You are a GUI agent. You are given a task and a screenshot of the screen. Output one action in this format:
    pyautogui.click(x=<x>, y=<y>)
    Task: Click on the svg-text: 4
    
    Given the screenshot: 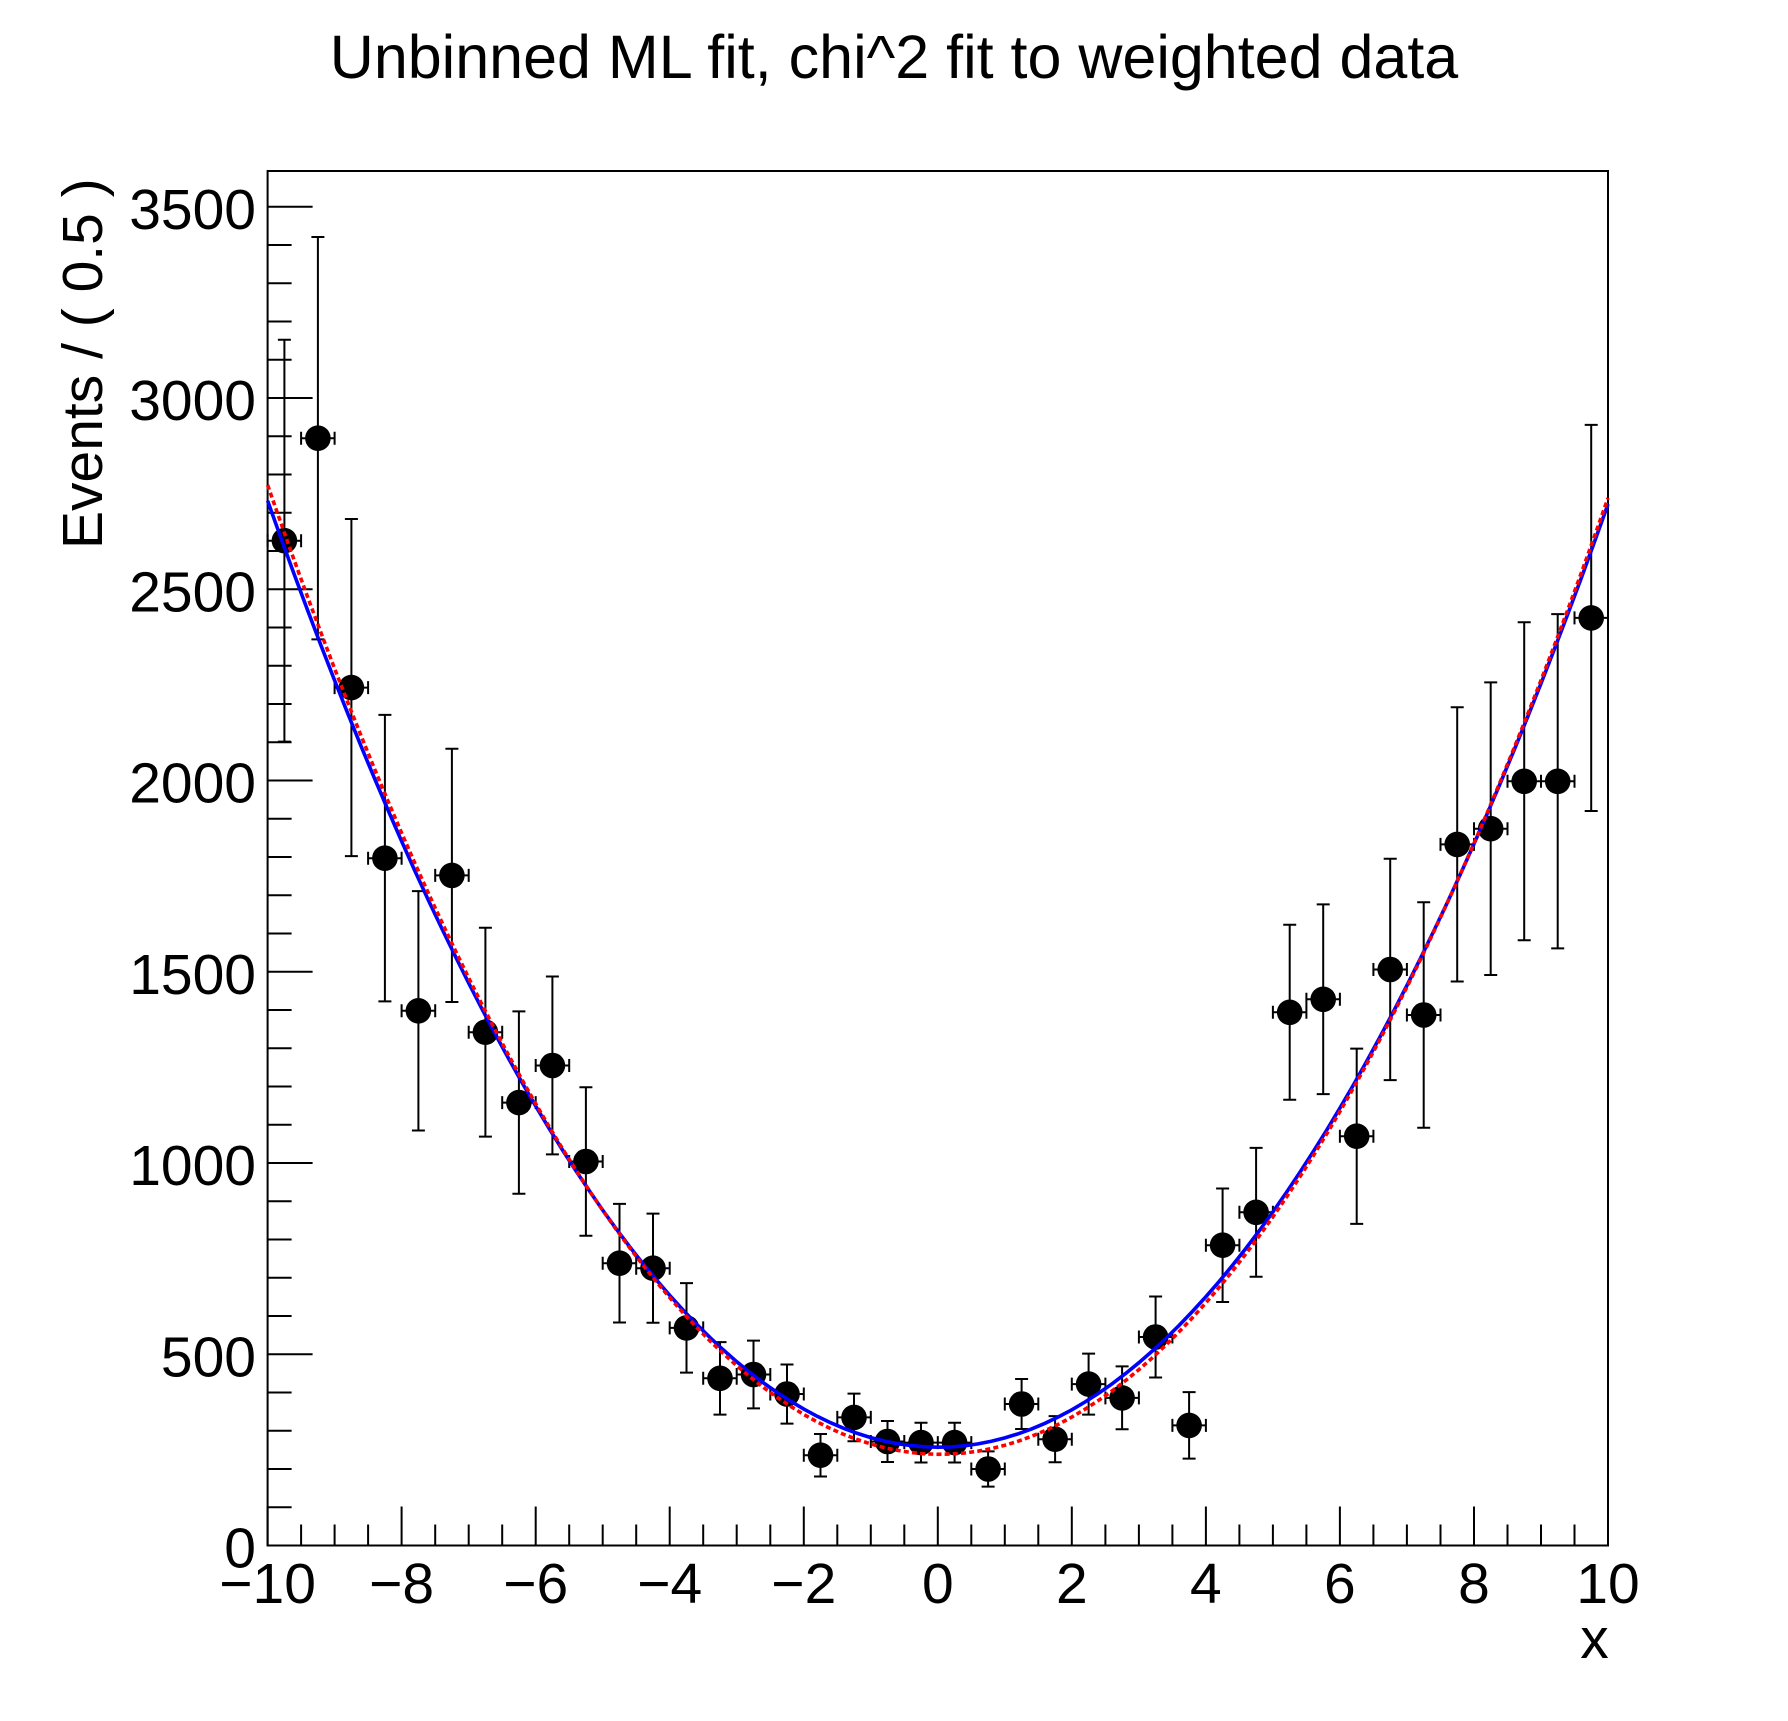 What is the action you would take?
    pyautogui.click(x=1206, y=1584)
    